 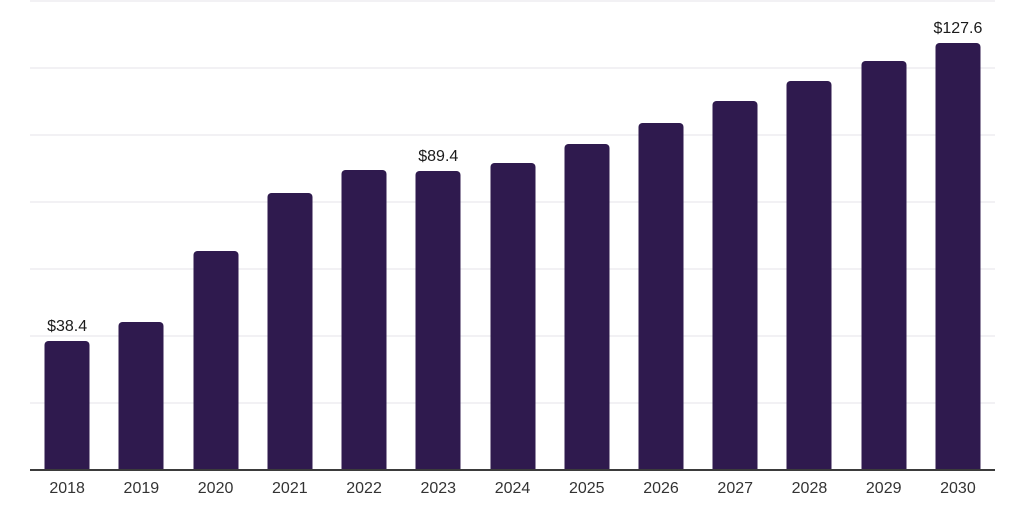 I want to click on bar-slot-2027, so click(x=735, y=235).